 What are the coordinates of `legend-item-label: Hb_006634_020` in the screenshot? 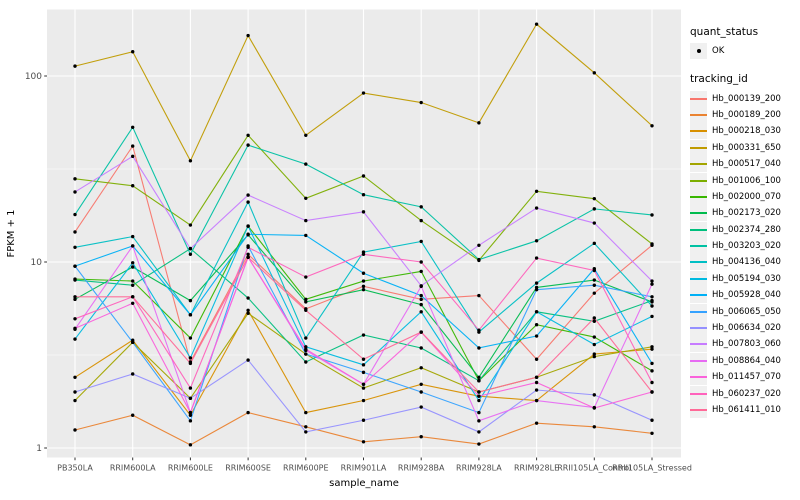 It's located at (746, 328).